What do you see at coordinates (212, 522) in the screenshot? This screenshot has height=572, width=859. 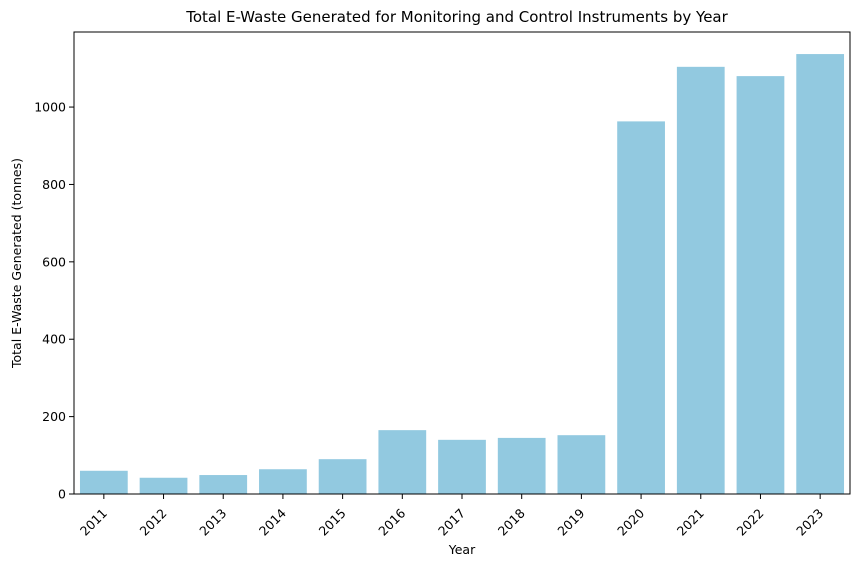 I see `x-tick-label: 2013` at bounding box center [212, 522].